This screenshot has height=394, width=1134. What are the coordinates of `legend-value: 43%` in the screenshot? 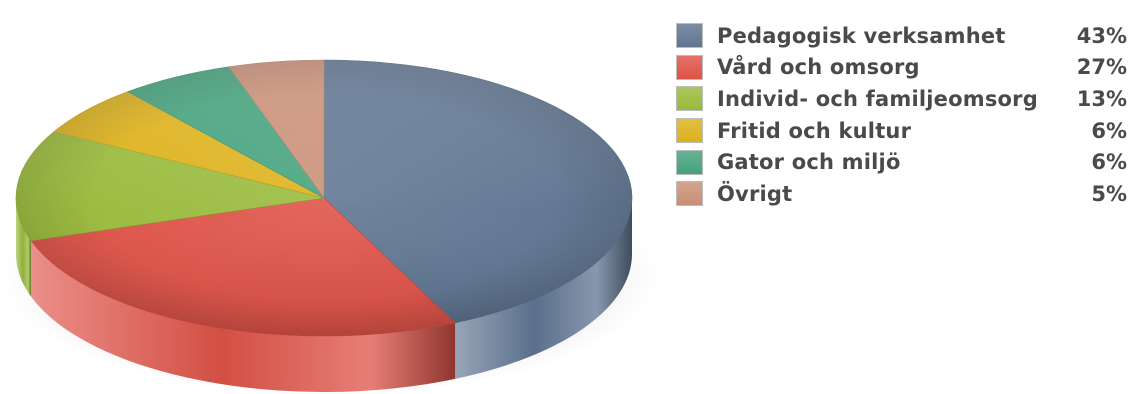 It's located at (1101, 35).